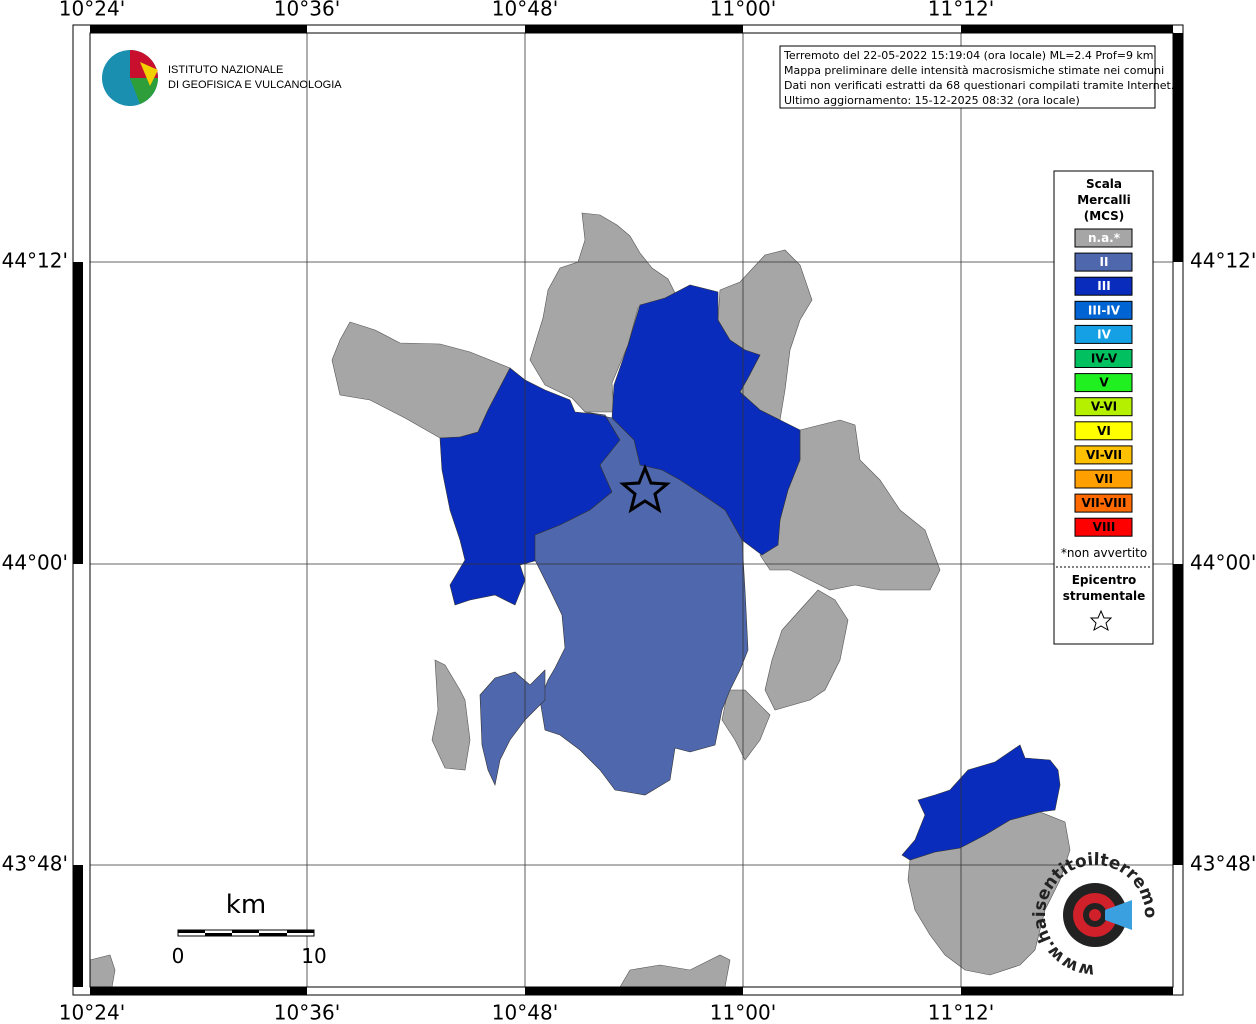 Image resolution: width=1256 pixels, height=1024 pixels. I want to click on legend-label: n.a.*, so click(1104, 238).